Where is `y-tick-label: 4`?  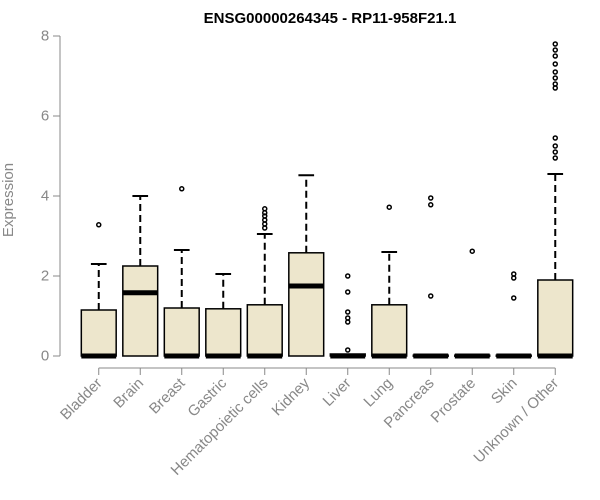 y-tick-label: 4 is located at coordinates (45, 196).